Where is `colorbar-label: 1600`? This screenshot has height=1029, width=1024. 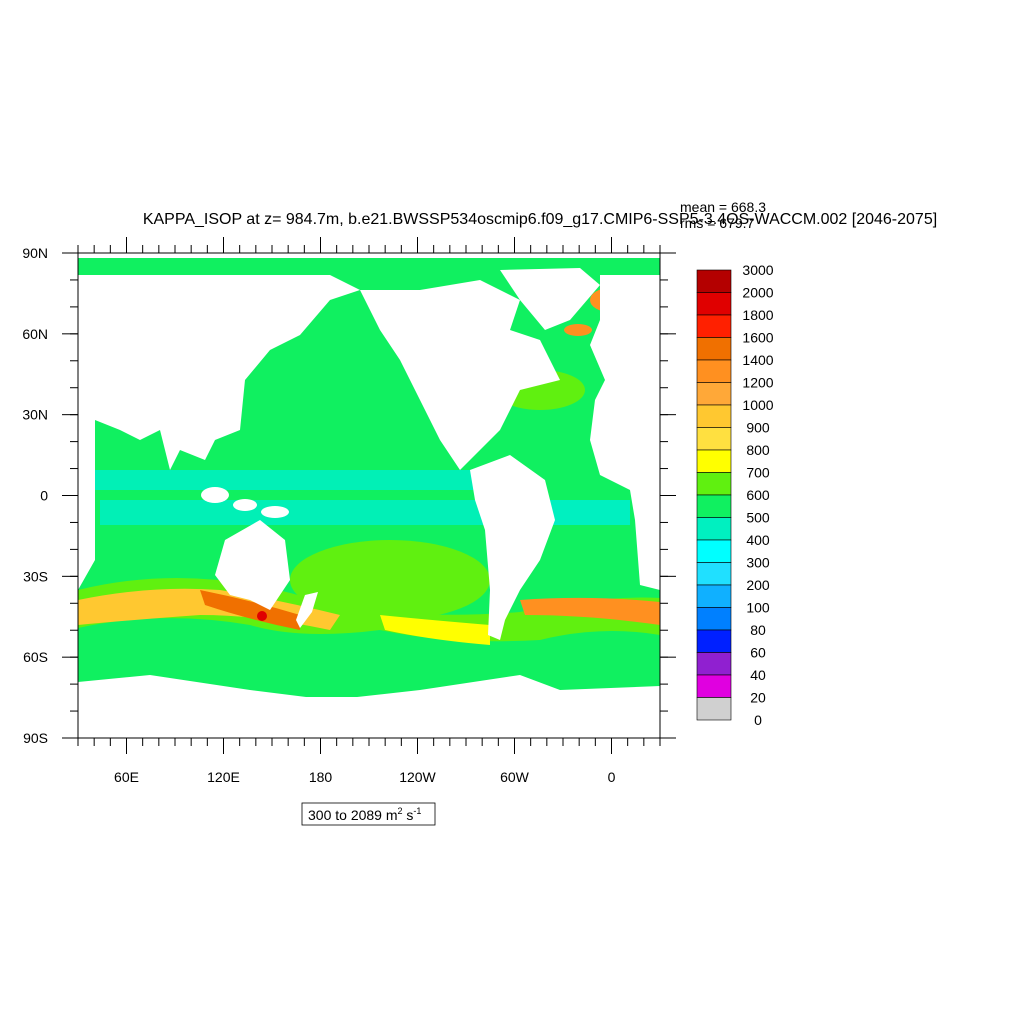 colorbar-label: 1600 is located at coordinates (757, 338).